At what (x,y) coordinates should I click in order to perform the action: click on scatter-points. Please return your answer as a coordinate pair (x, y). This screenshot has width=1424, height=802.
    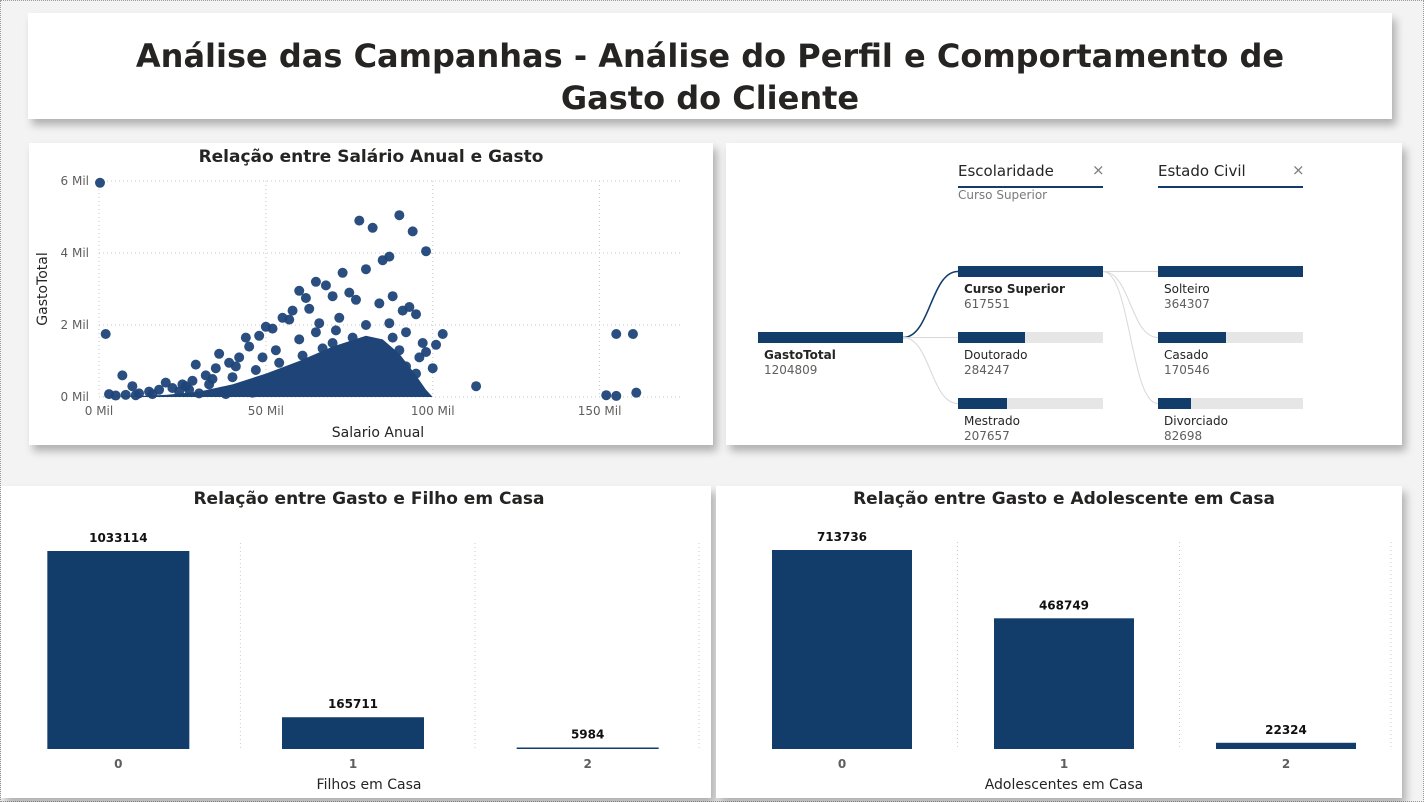
    Looking at the image, I should click on (368, 289).